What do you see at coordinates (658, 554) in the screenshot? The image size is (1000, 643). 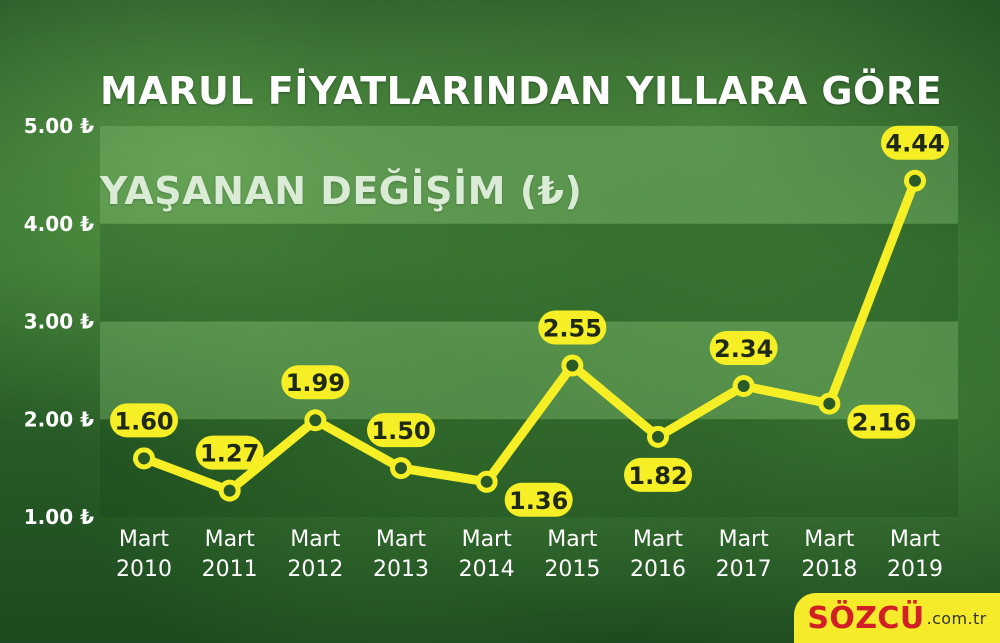 I see `x-tick-label: Mart 2016` at bounding box center [658, 554].